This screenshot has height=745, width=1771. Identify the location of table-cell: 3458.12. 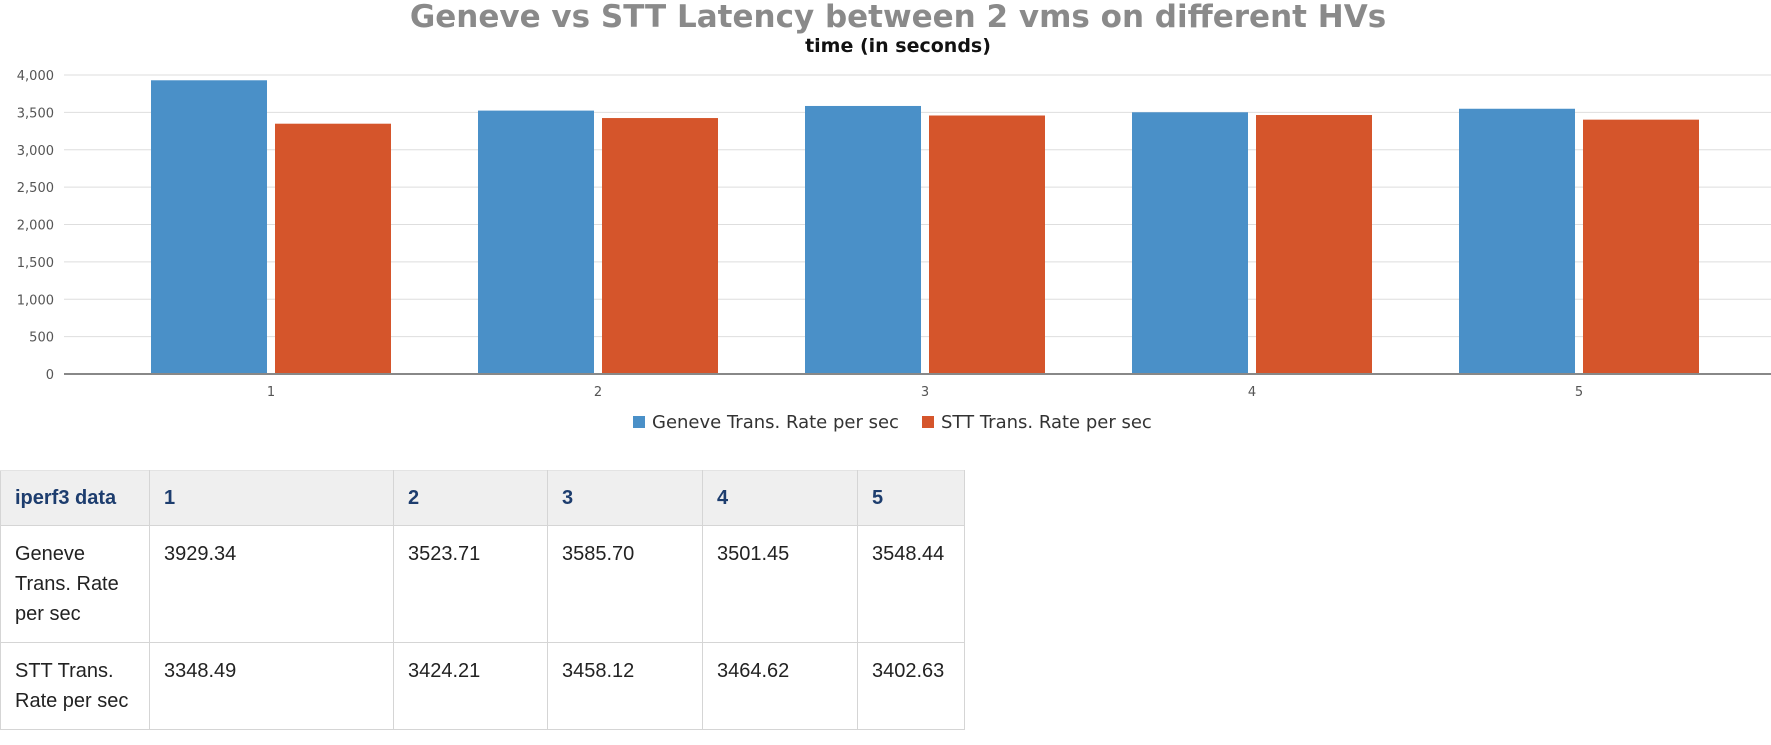
(625, 686).